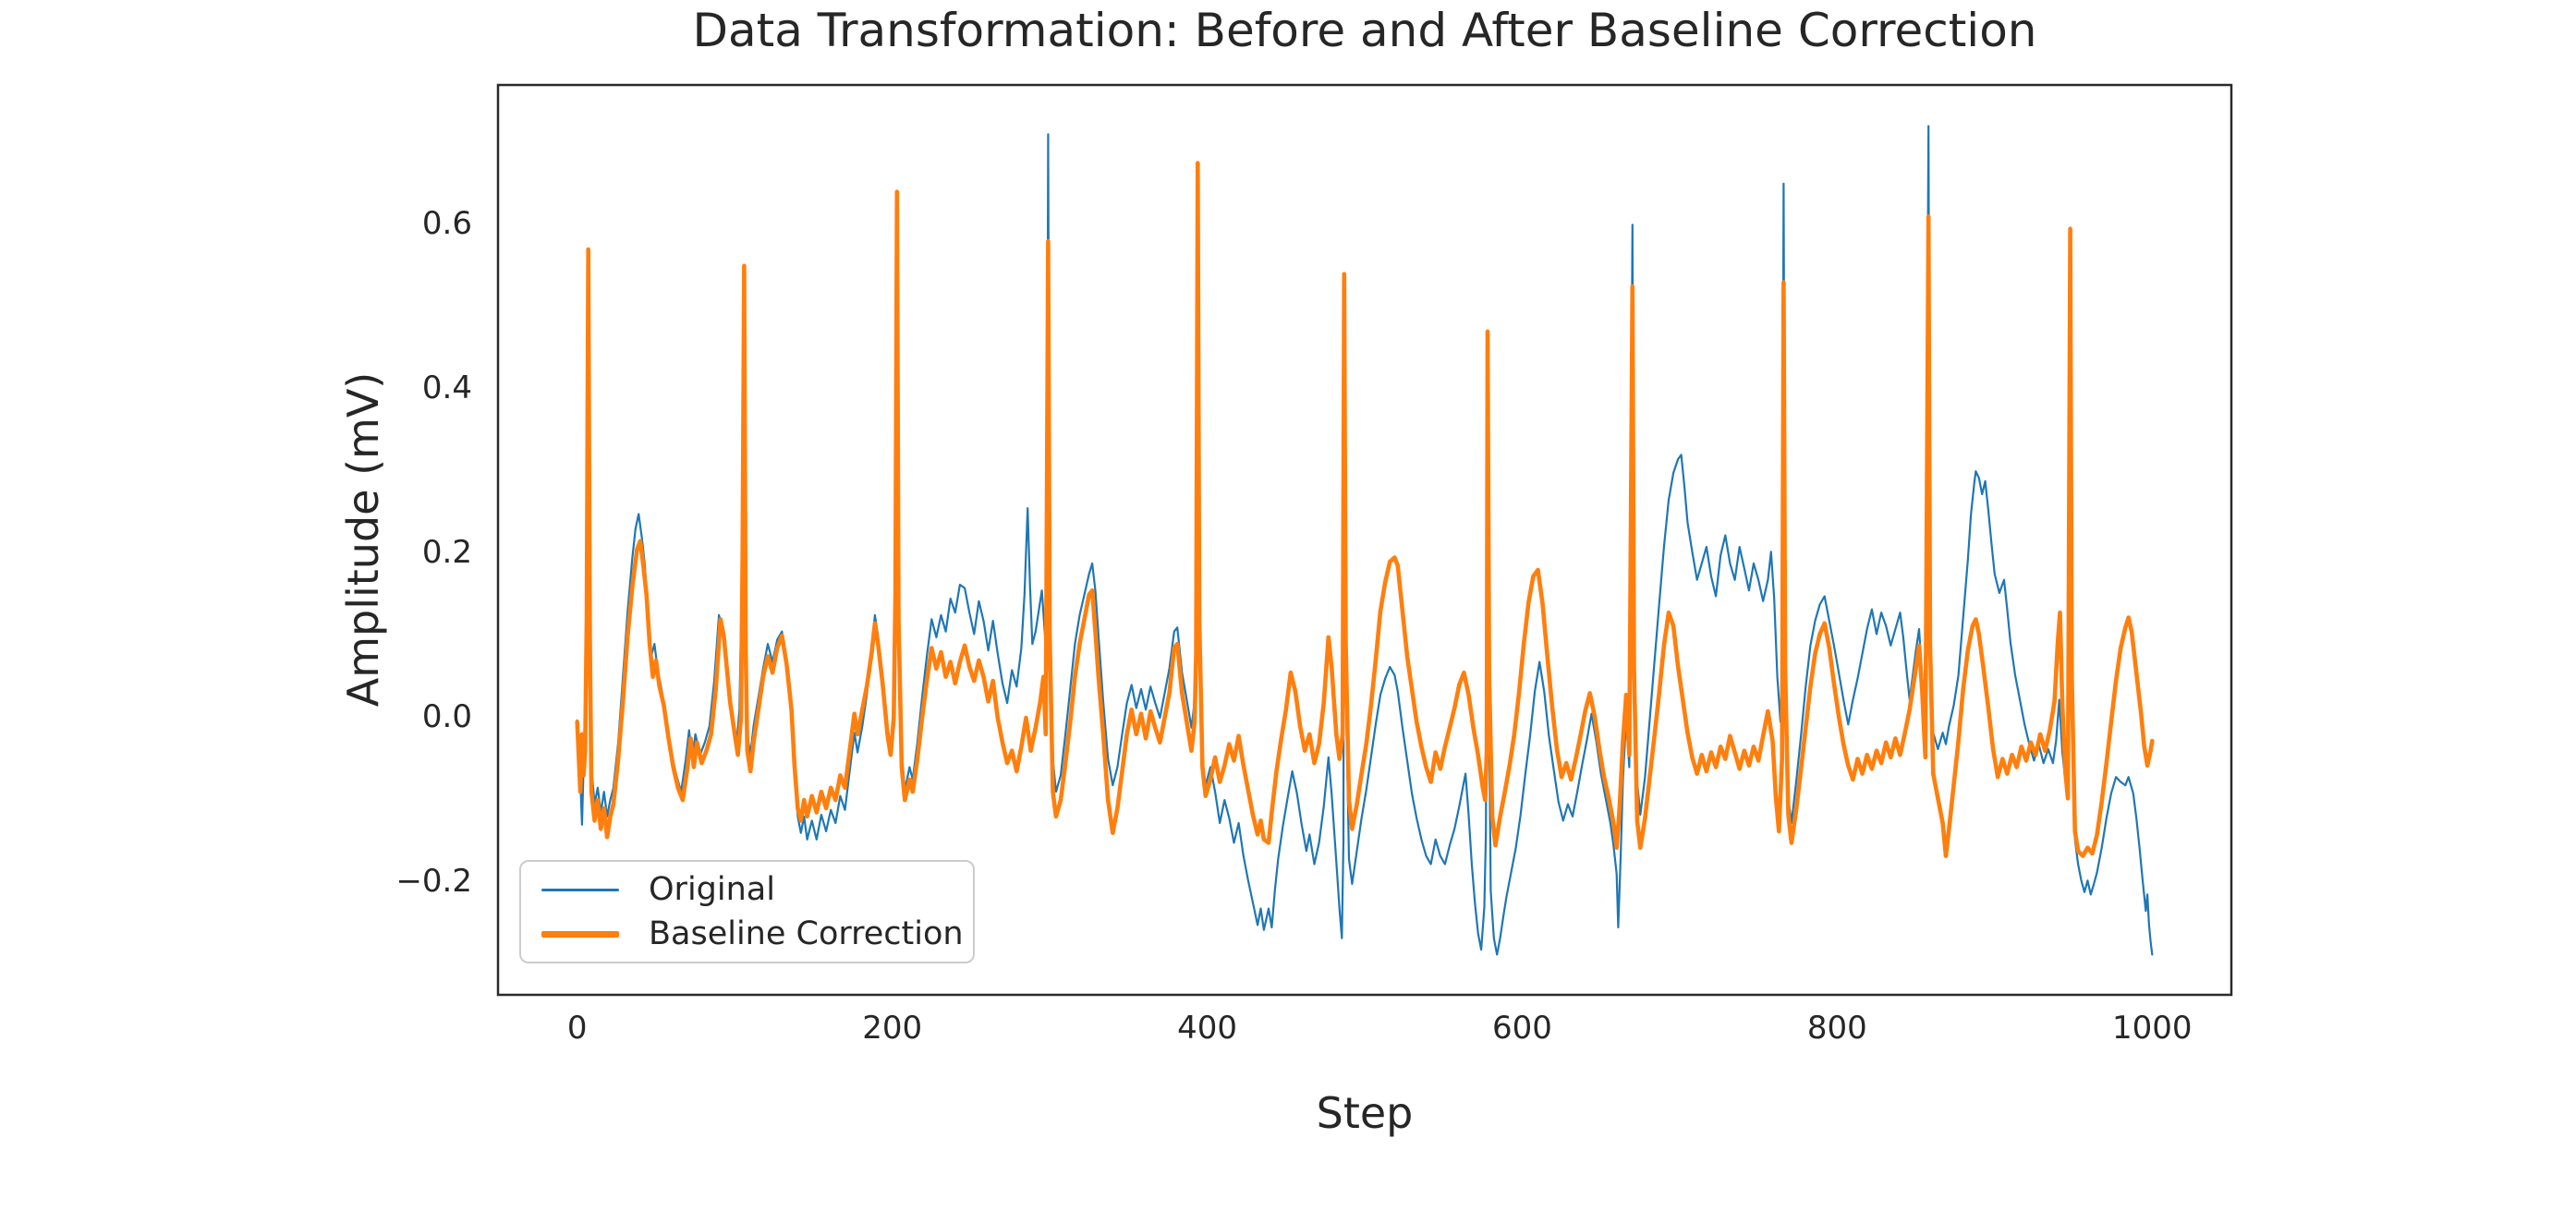  I want to click on baseline-correction-line-sample-icon, so click(580, 934).